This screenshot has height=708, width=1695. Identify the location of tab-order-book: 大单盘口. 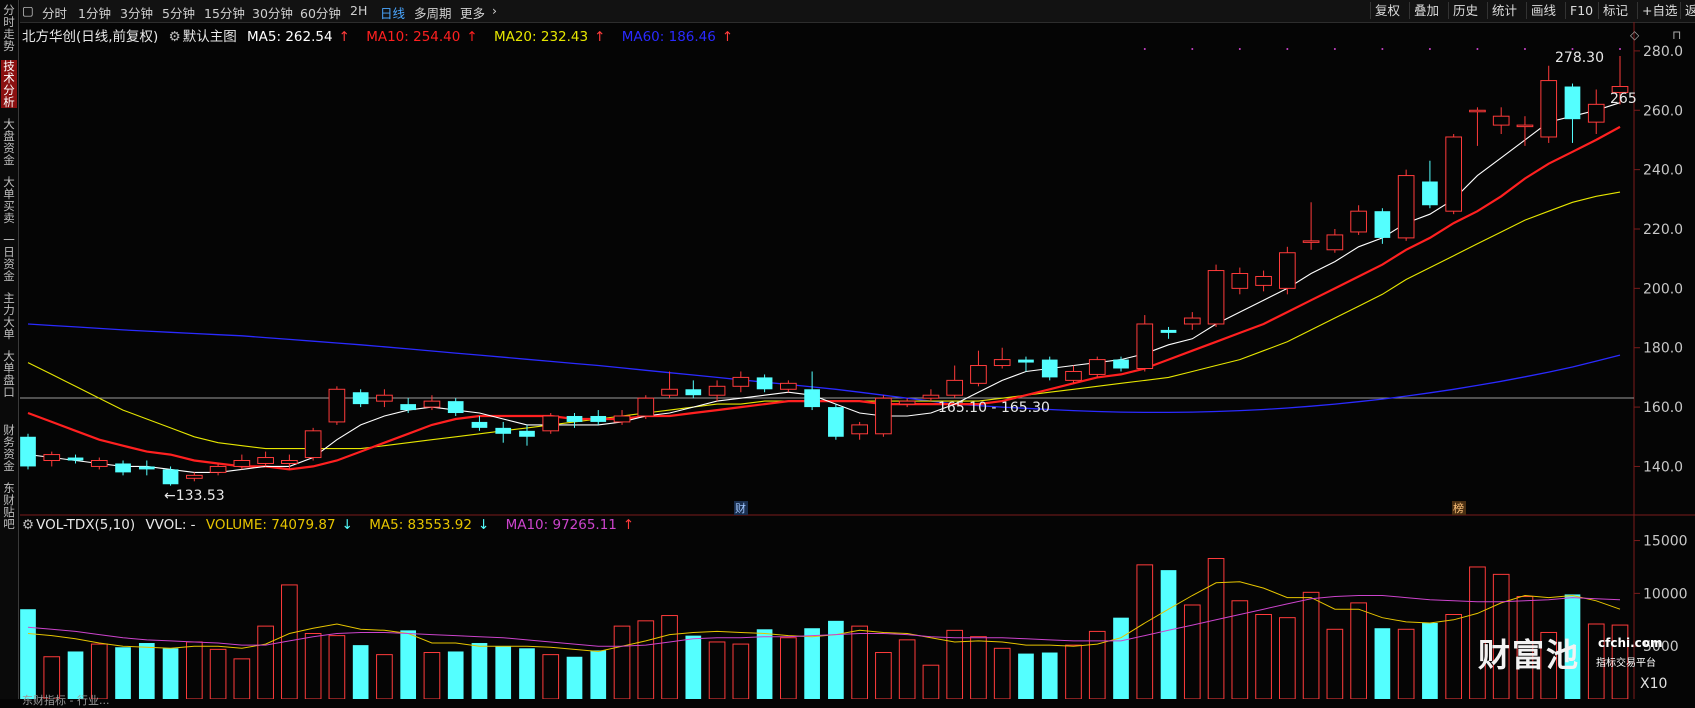
(9, 374).